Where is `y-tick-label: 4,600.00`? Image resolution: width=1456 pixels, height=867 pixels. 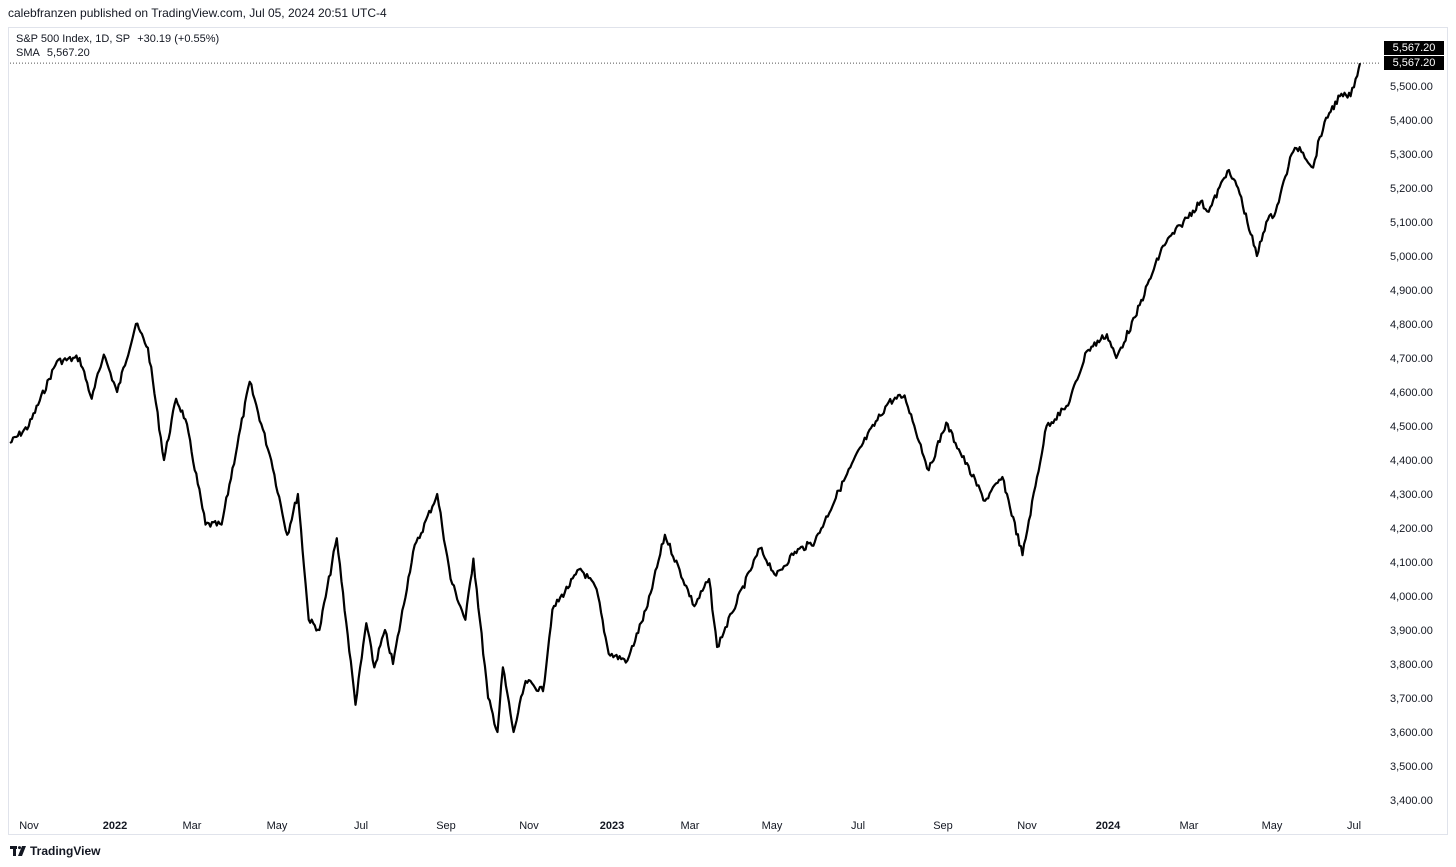 y-tick-label: 4,600.00 is located at coordinates (1411, 393).